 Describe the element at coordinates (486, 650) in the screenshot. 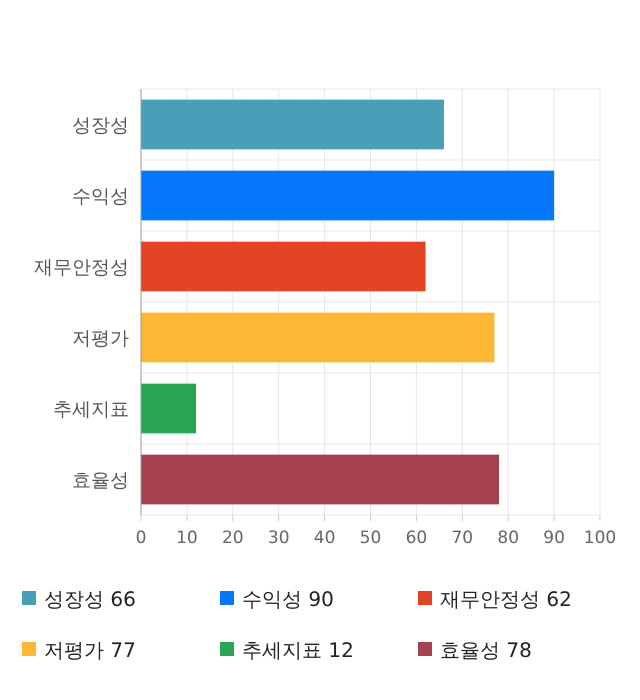

I see `legend-label: 효율성 78` at that location.